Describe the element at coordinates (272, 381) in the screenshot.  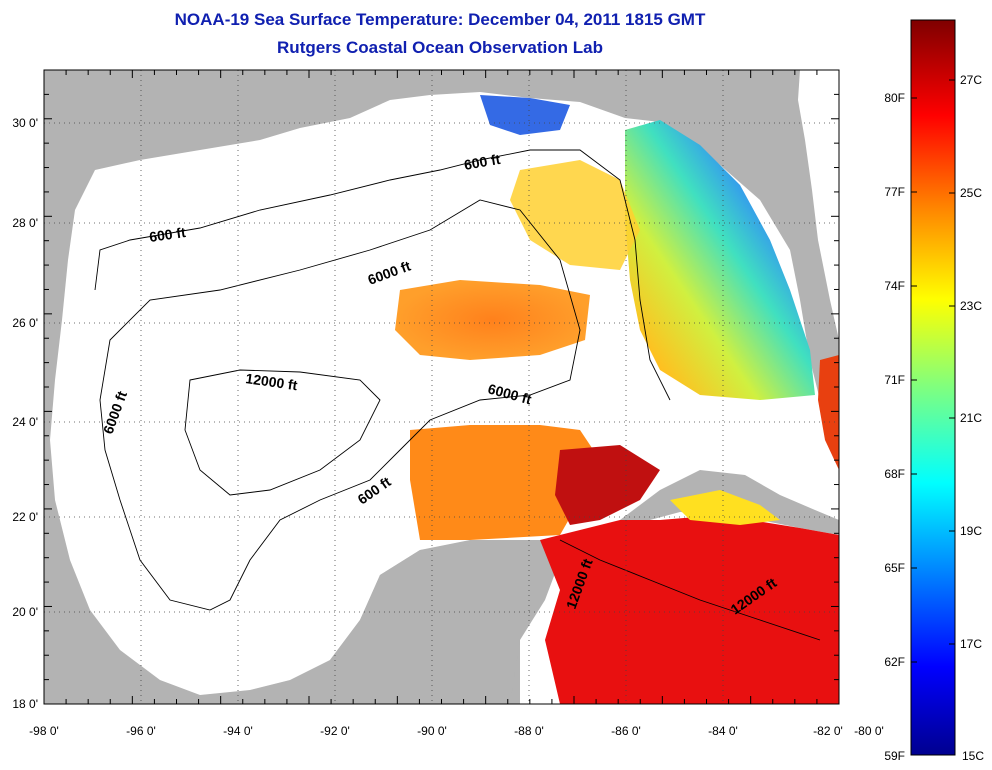
I see `contour-label: 12000 ft` at that location.